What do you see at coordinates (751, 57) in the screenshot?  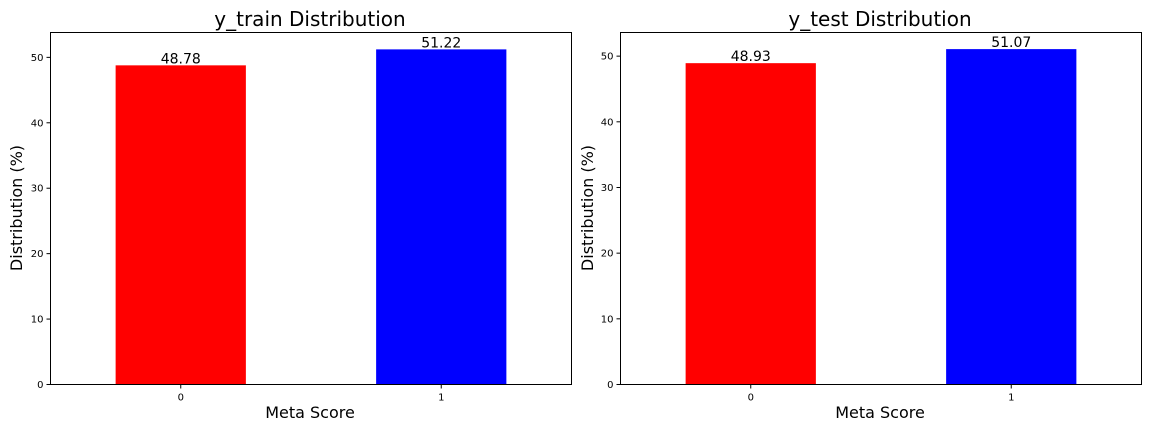 I see `data-label: 48.93` at bounding box center [751, 57].